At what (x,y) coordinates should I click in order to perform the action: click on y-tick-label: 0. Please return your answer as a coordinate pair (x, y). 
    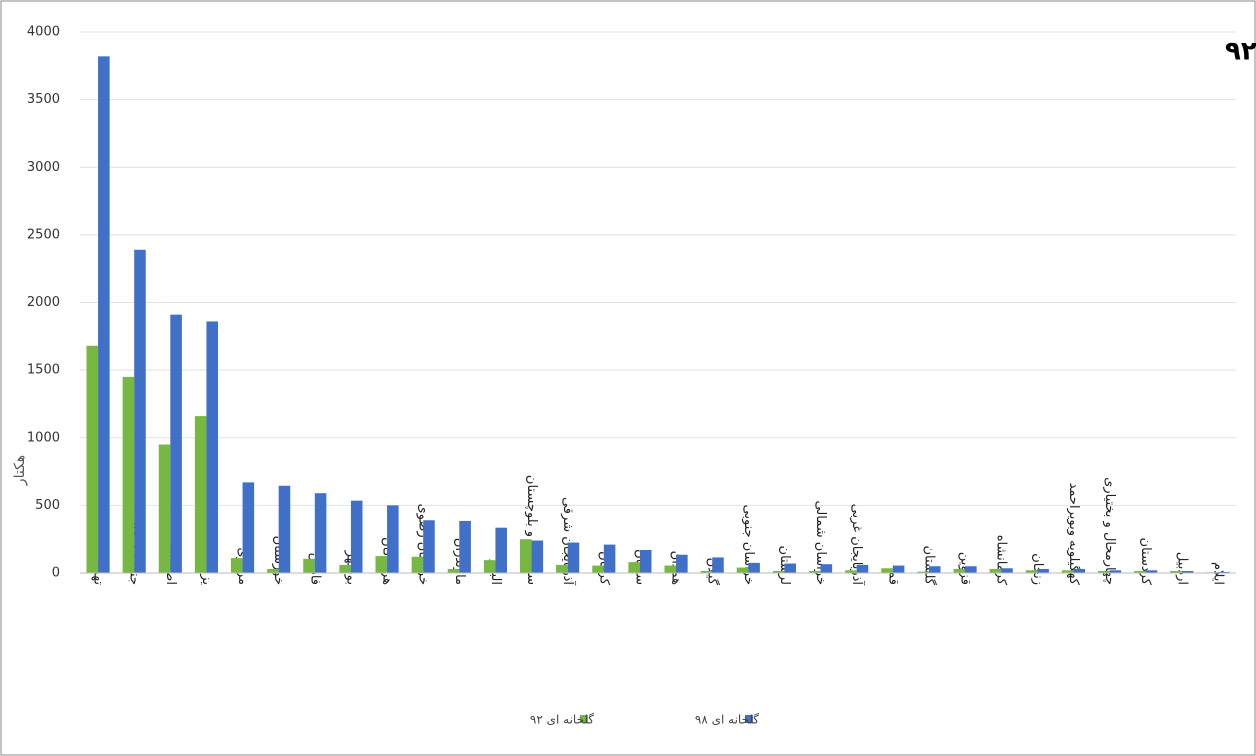
    Looking at the image, I should click on (56, 573).